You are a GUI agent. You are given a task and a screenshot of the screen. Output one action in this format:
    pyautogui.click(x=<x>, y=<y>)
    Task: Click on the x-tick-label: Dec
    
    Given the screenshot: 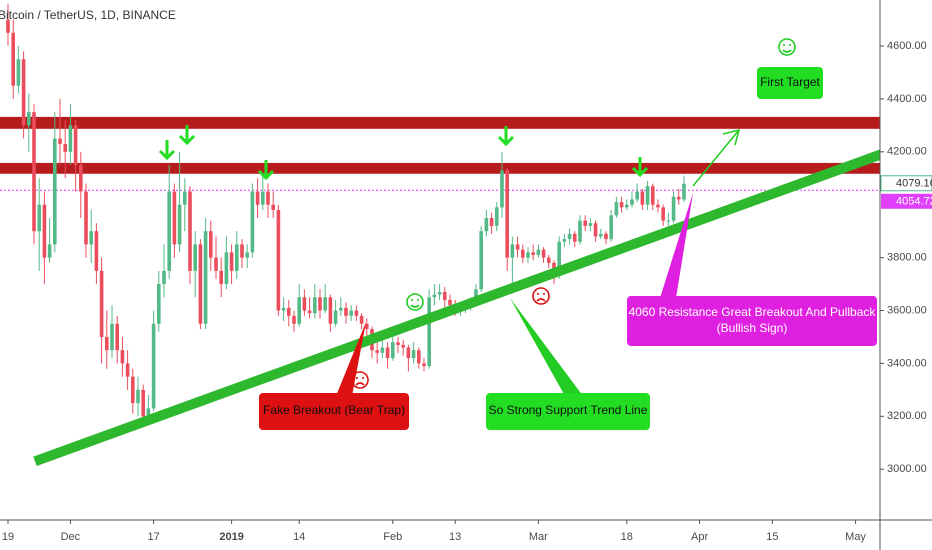 What is the action you would take?
    pyautogui.click(x=71, y=537)
    